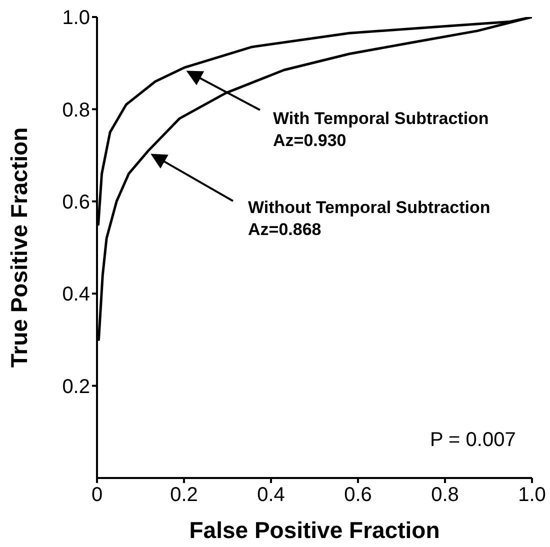  Describe the element at coordinates (473, 440) in the screenshot. I see `annotation: P = 0.007` at that location.